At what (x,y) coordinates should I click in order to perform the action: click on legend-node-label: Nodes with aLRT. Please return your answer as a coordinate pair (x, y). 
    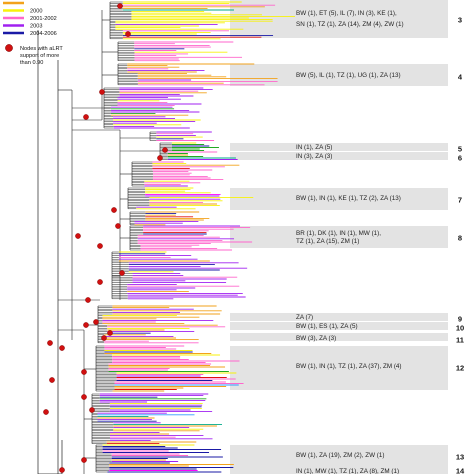
    Looking at the image, I should click on (41, 49).